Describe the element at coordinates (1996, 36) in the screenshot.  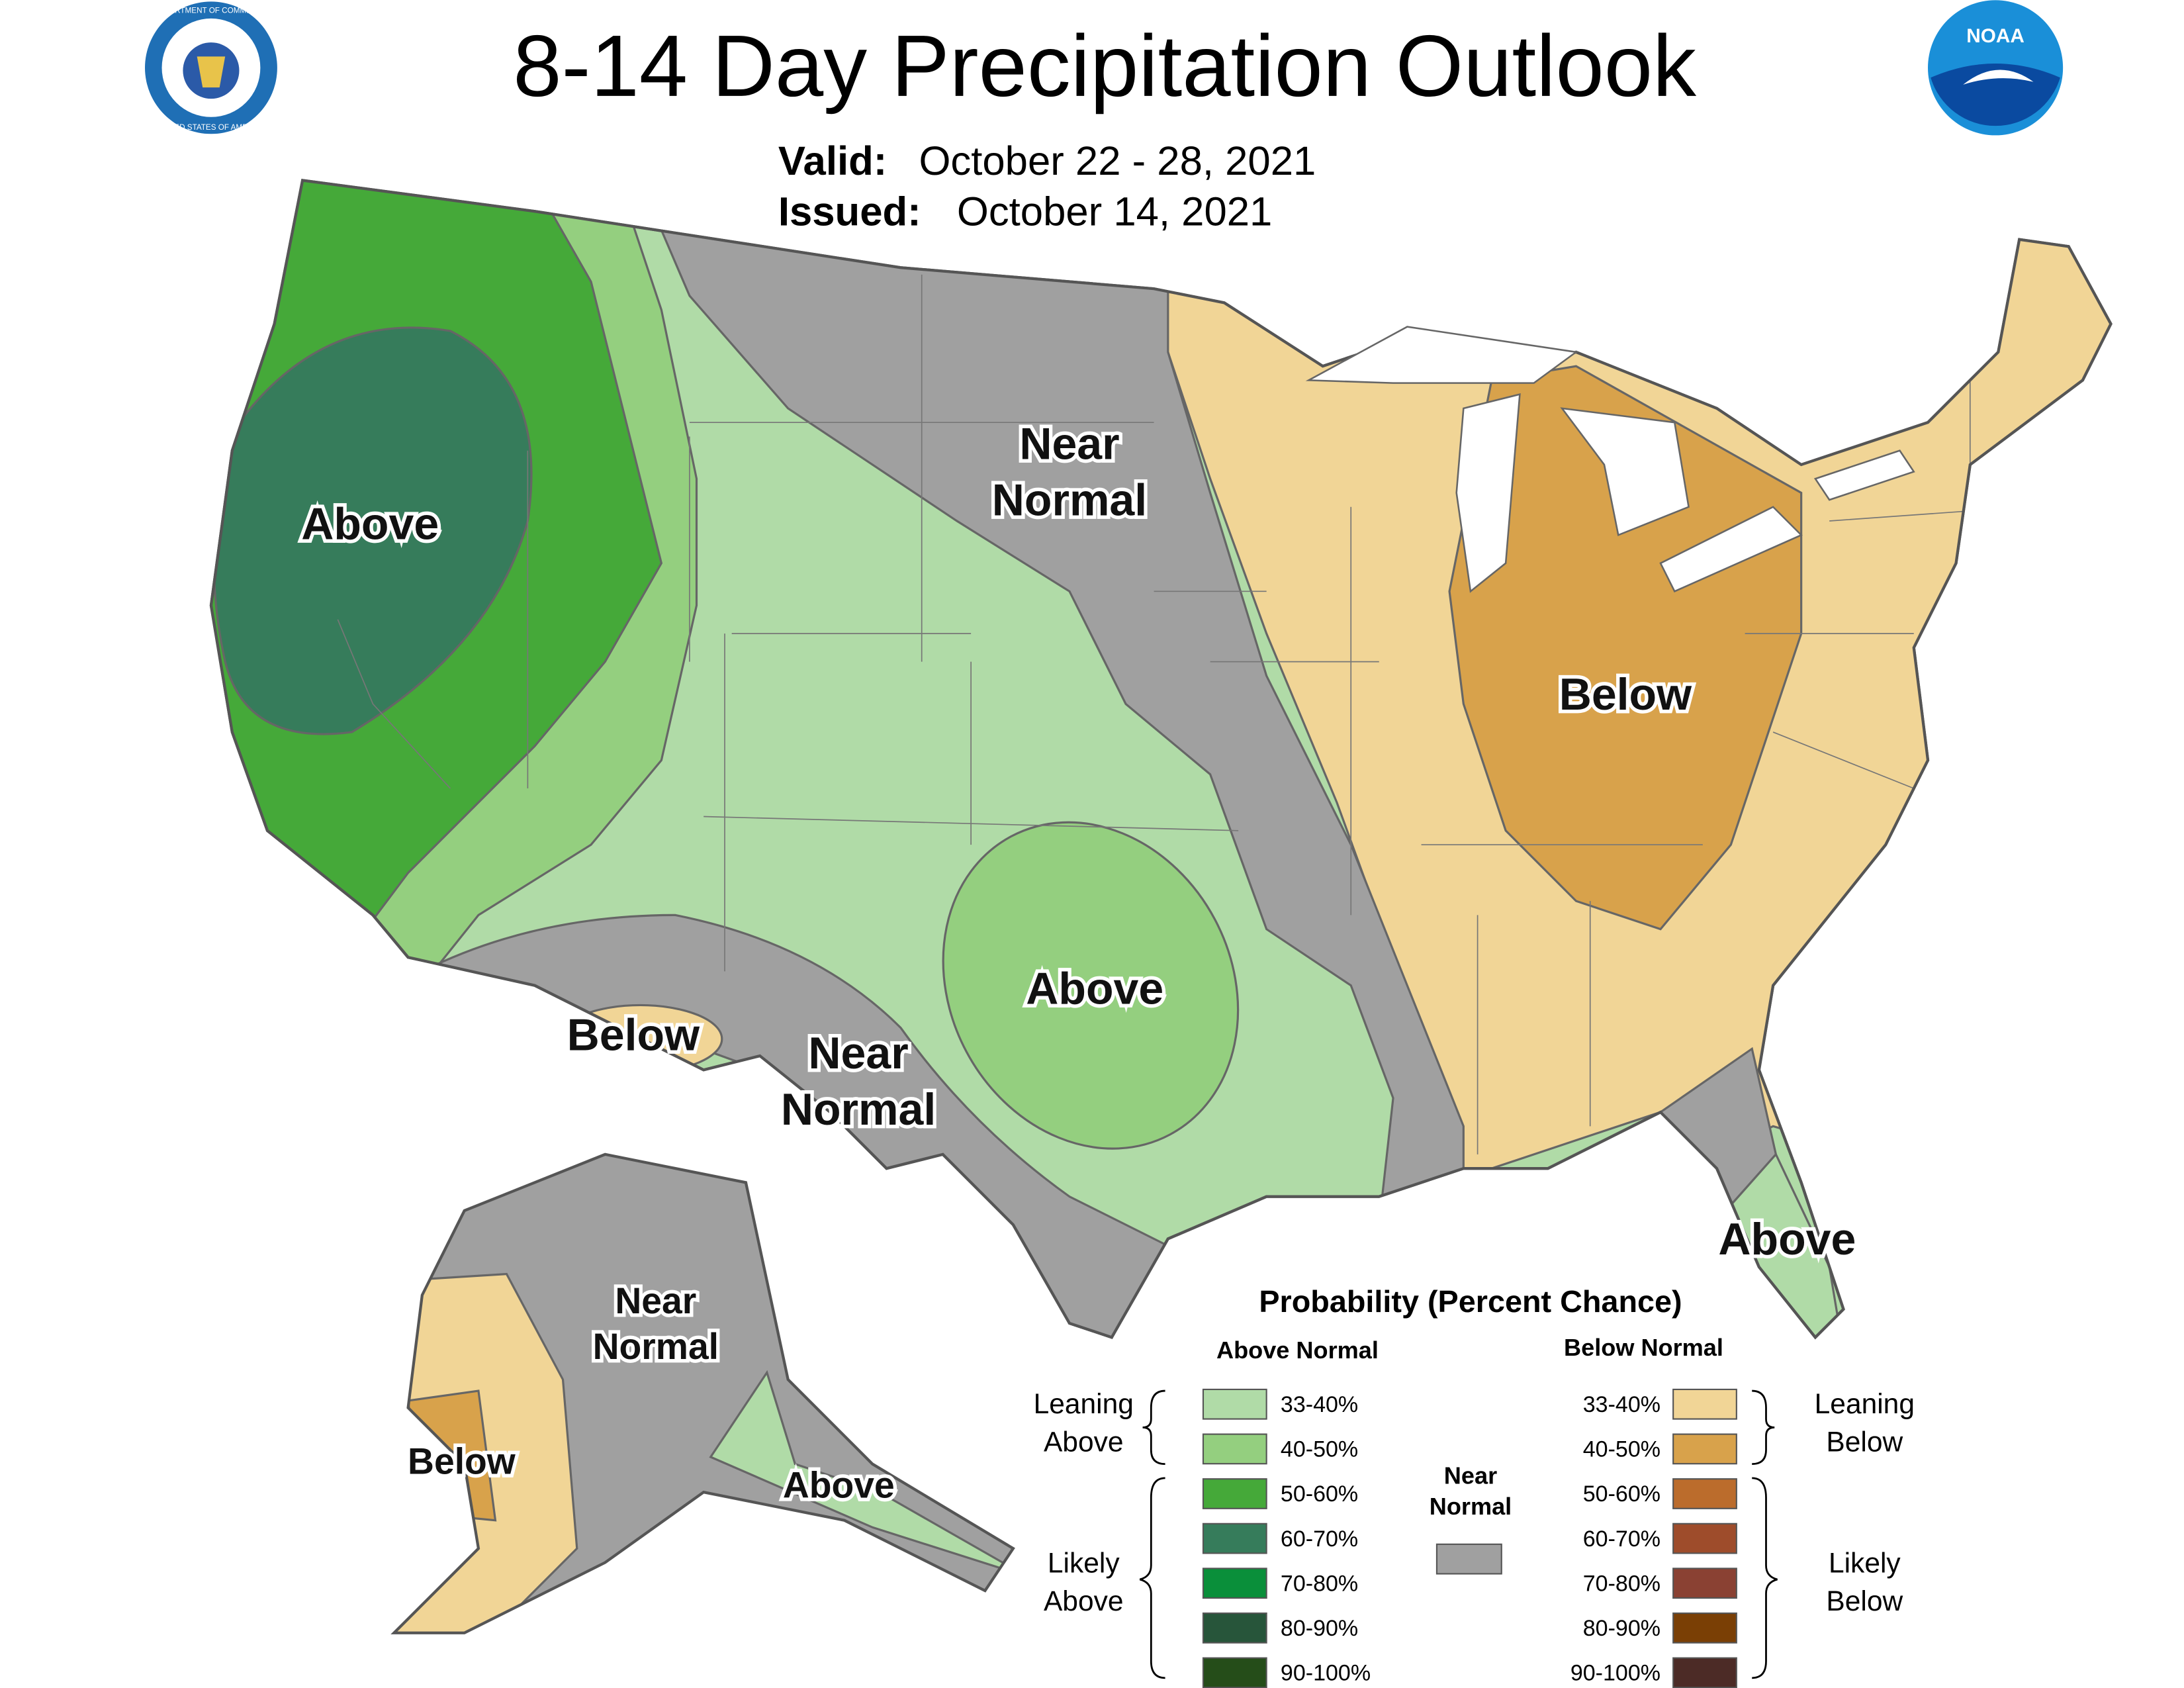
I see `noaa-text: NOAA` at that location.